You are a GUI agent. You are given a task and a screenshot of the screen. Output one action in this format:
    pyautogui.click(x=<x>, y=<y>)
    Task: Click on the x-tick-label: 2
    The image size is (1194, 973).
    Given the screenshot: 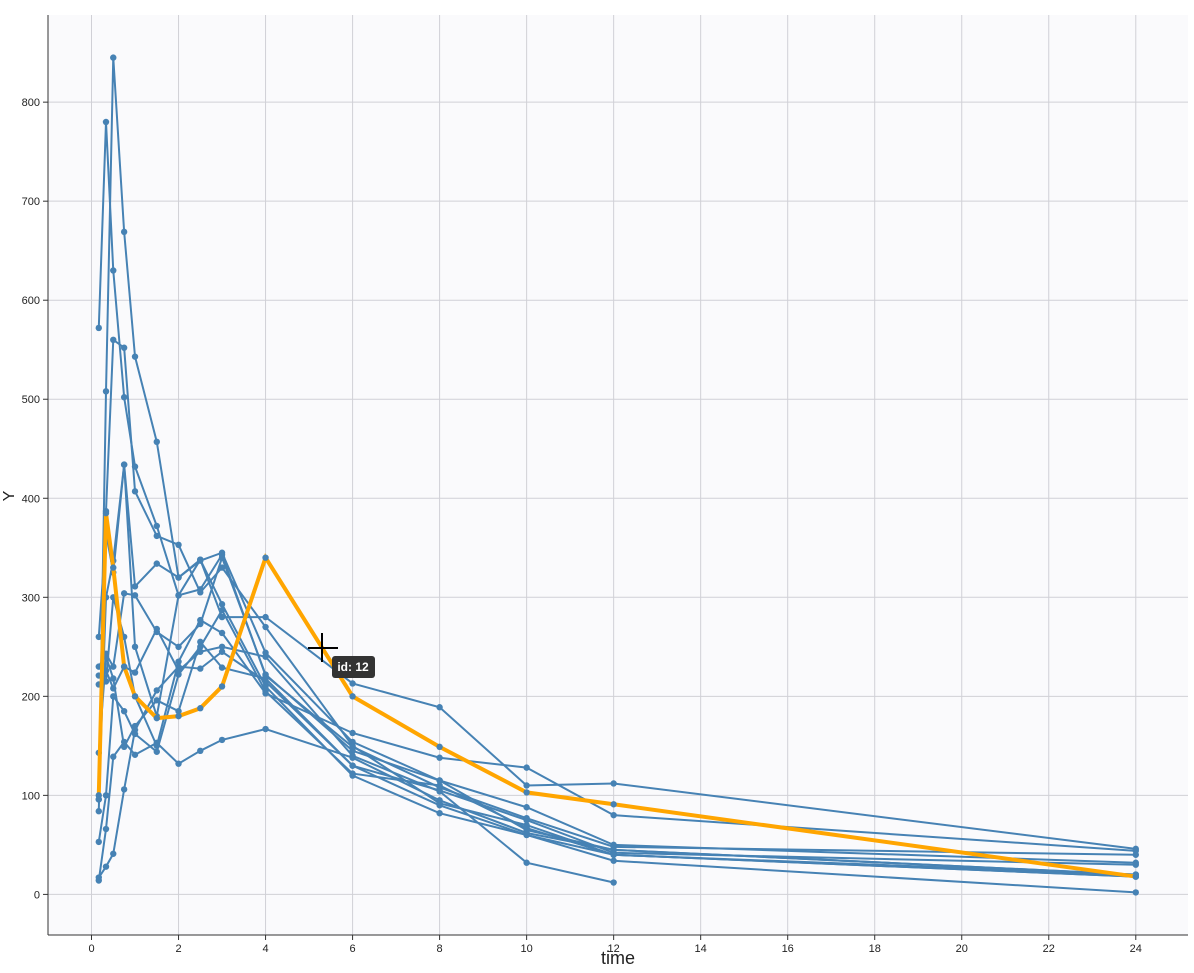 What is the action you would take?
    pyautogui.click(x=178, y=949)
    